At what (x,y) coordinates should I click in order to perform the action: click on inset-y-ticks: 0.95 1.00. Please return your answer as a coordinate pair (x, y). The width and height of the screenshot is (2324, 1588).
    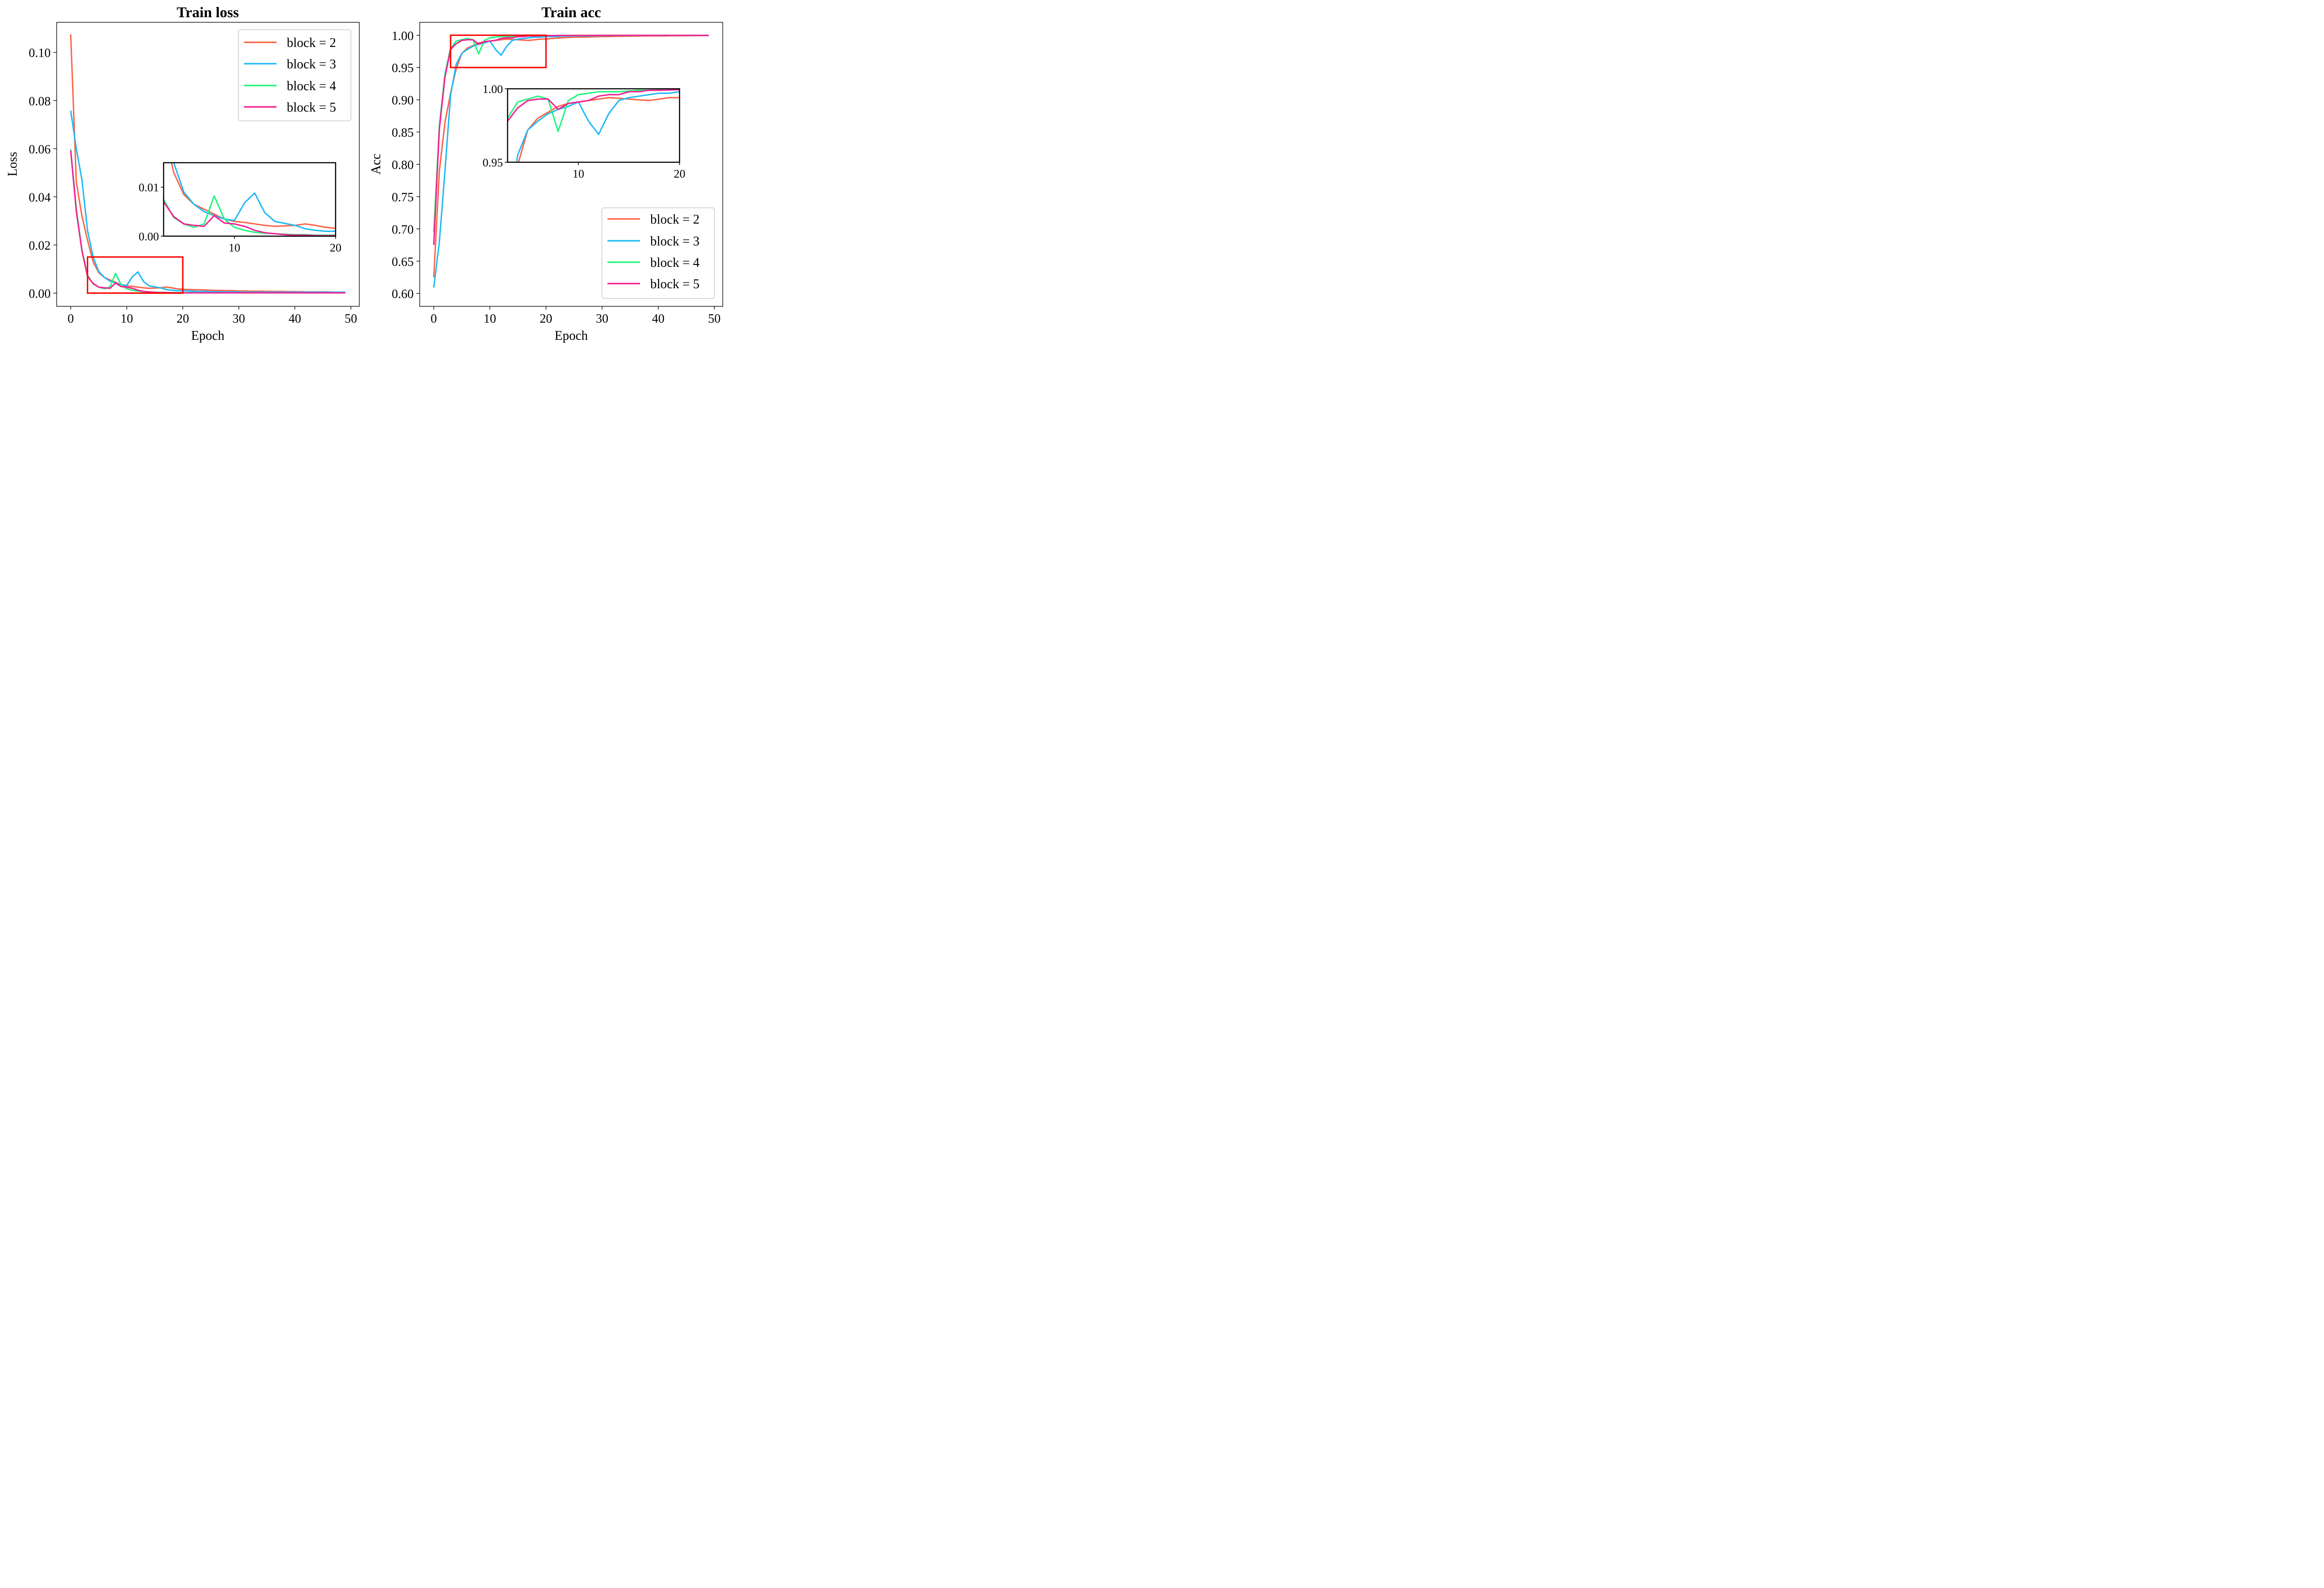
    Looking at the image, I should click on (495, 126).